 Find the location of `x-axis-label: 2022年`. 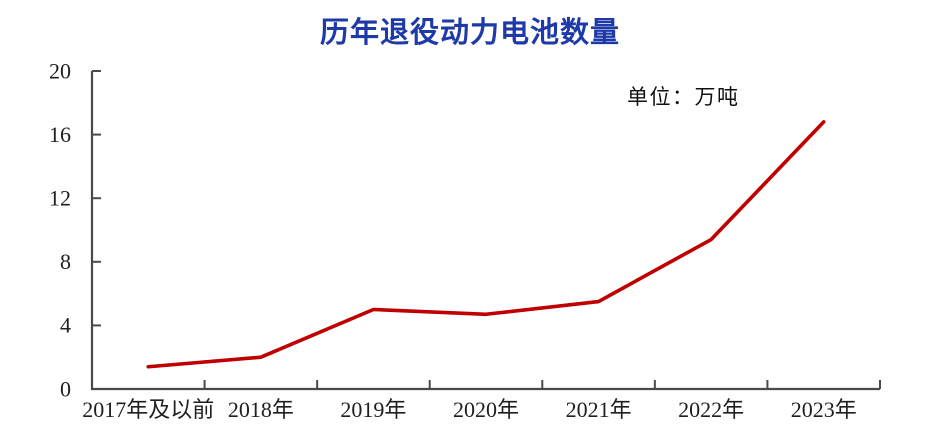

x-axis-label: 2022年 is located at coordinates (711, 409).